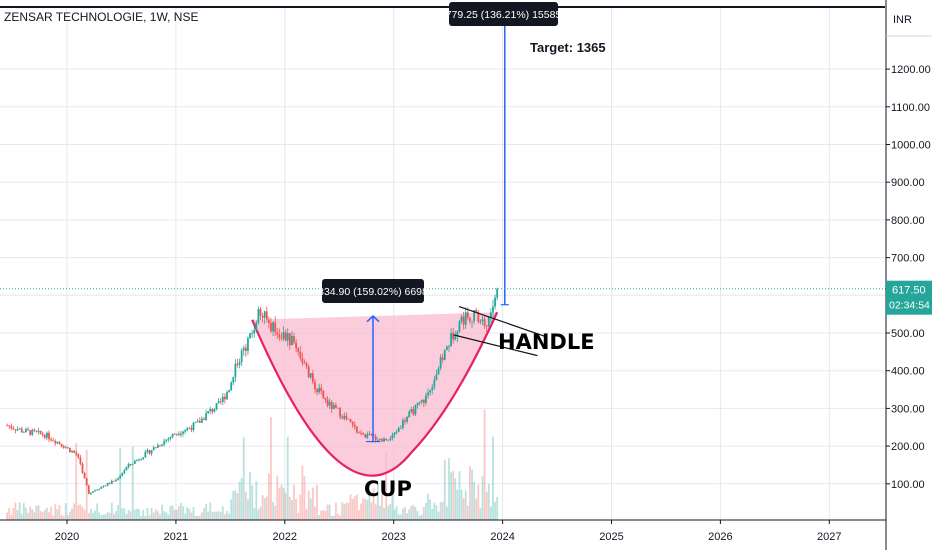  I want to click on price-axis-panel, so click(909, 275).